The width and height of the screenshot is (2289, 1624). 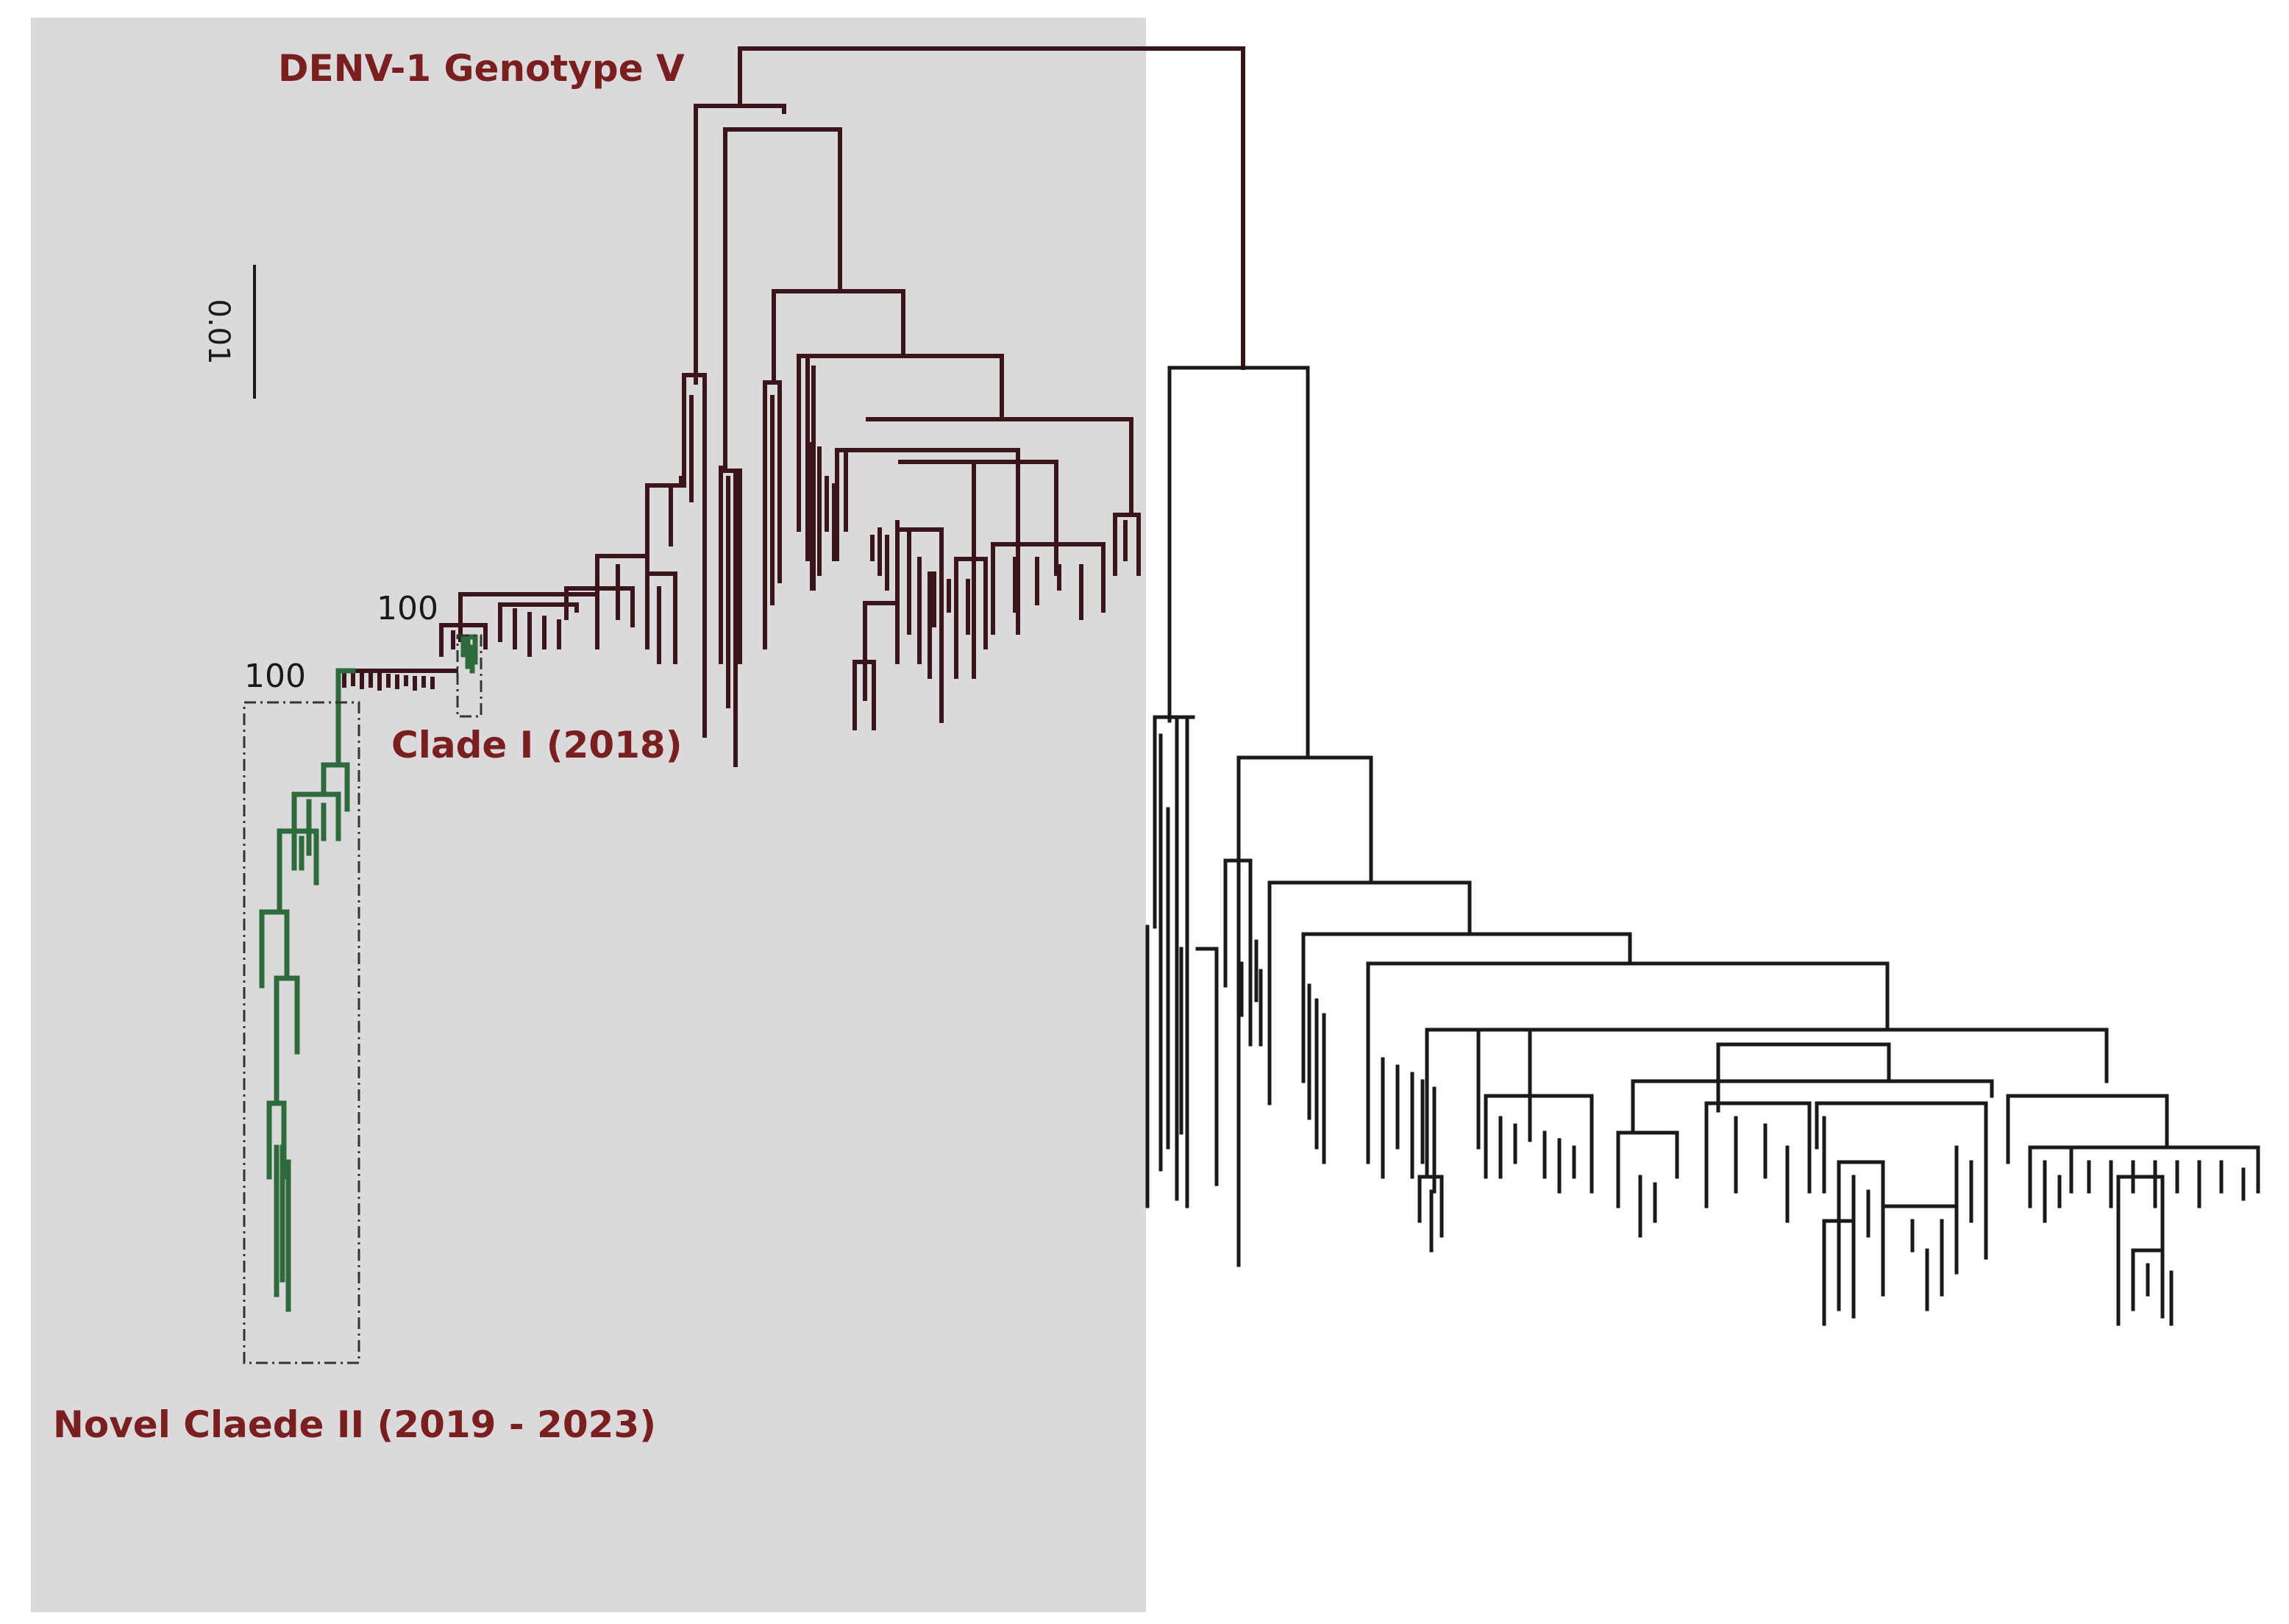 What do you see at coordinates (481, 68) in the screenshot?
I see `genotype-v-label: DENV-1 Genotype V` at bounding box center [481, 68].